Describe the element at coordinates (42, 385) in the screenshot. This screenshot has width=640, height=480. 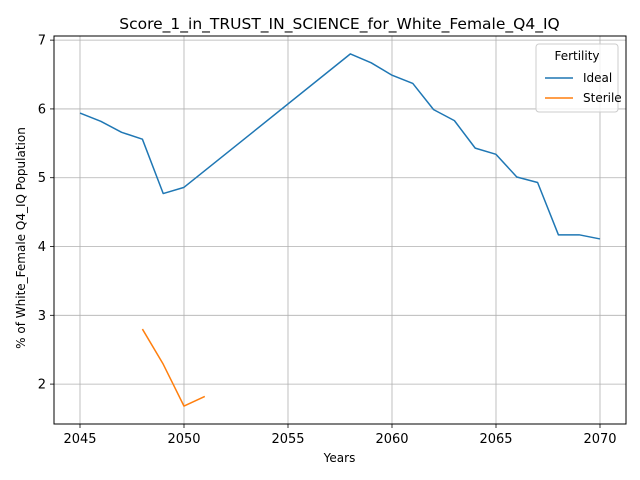
I see `y-tick-label: 2` at that location.